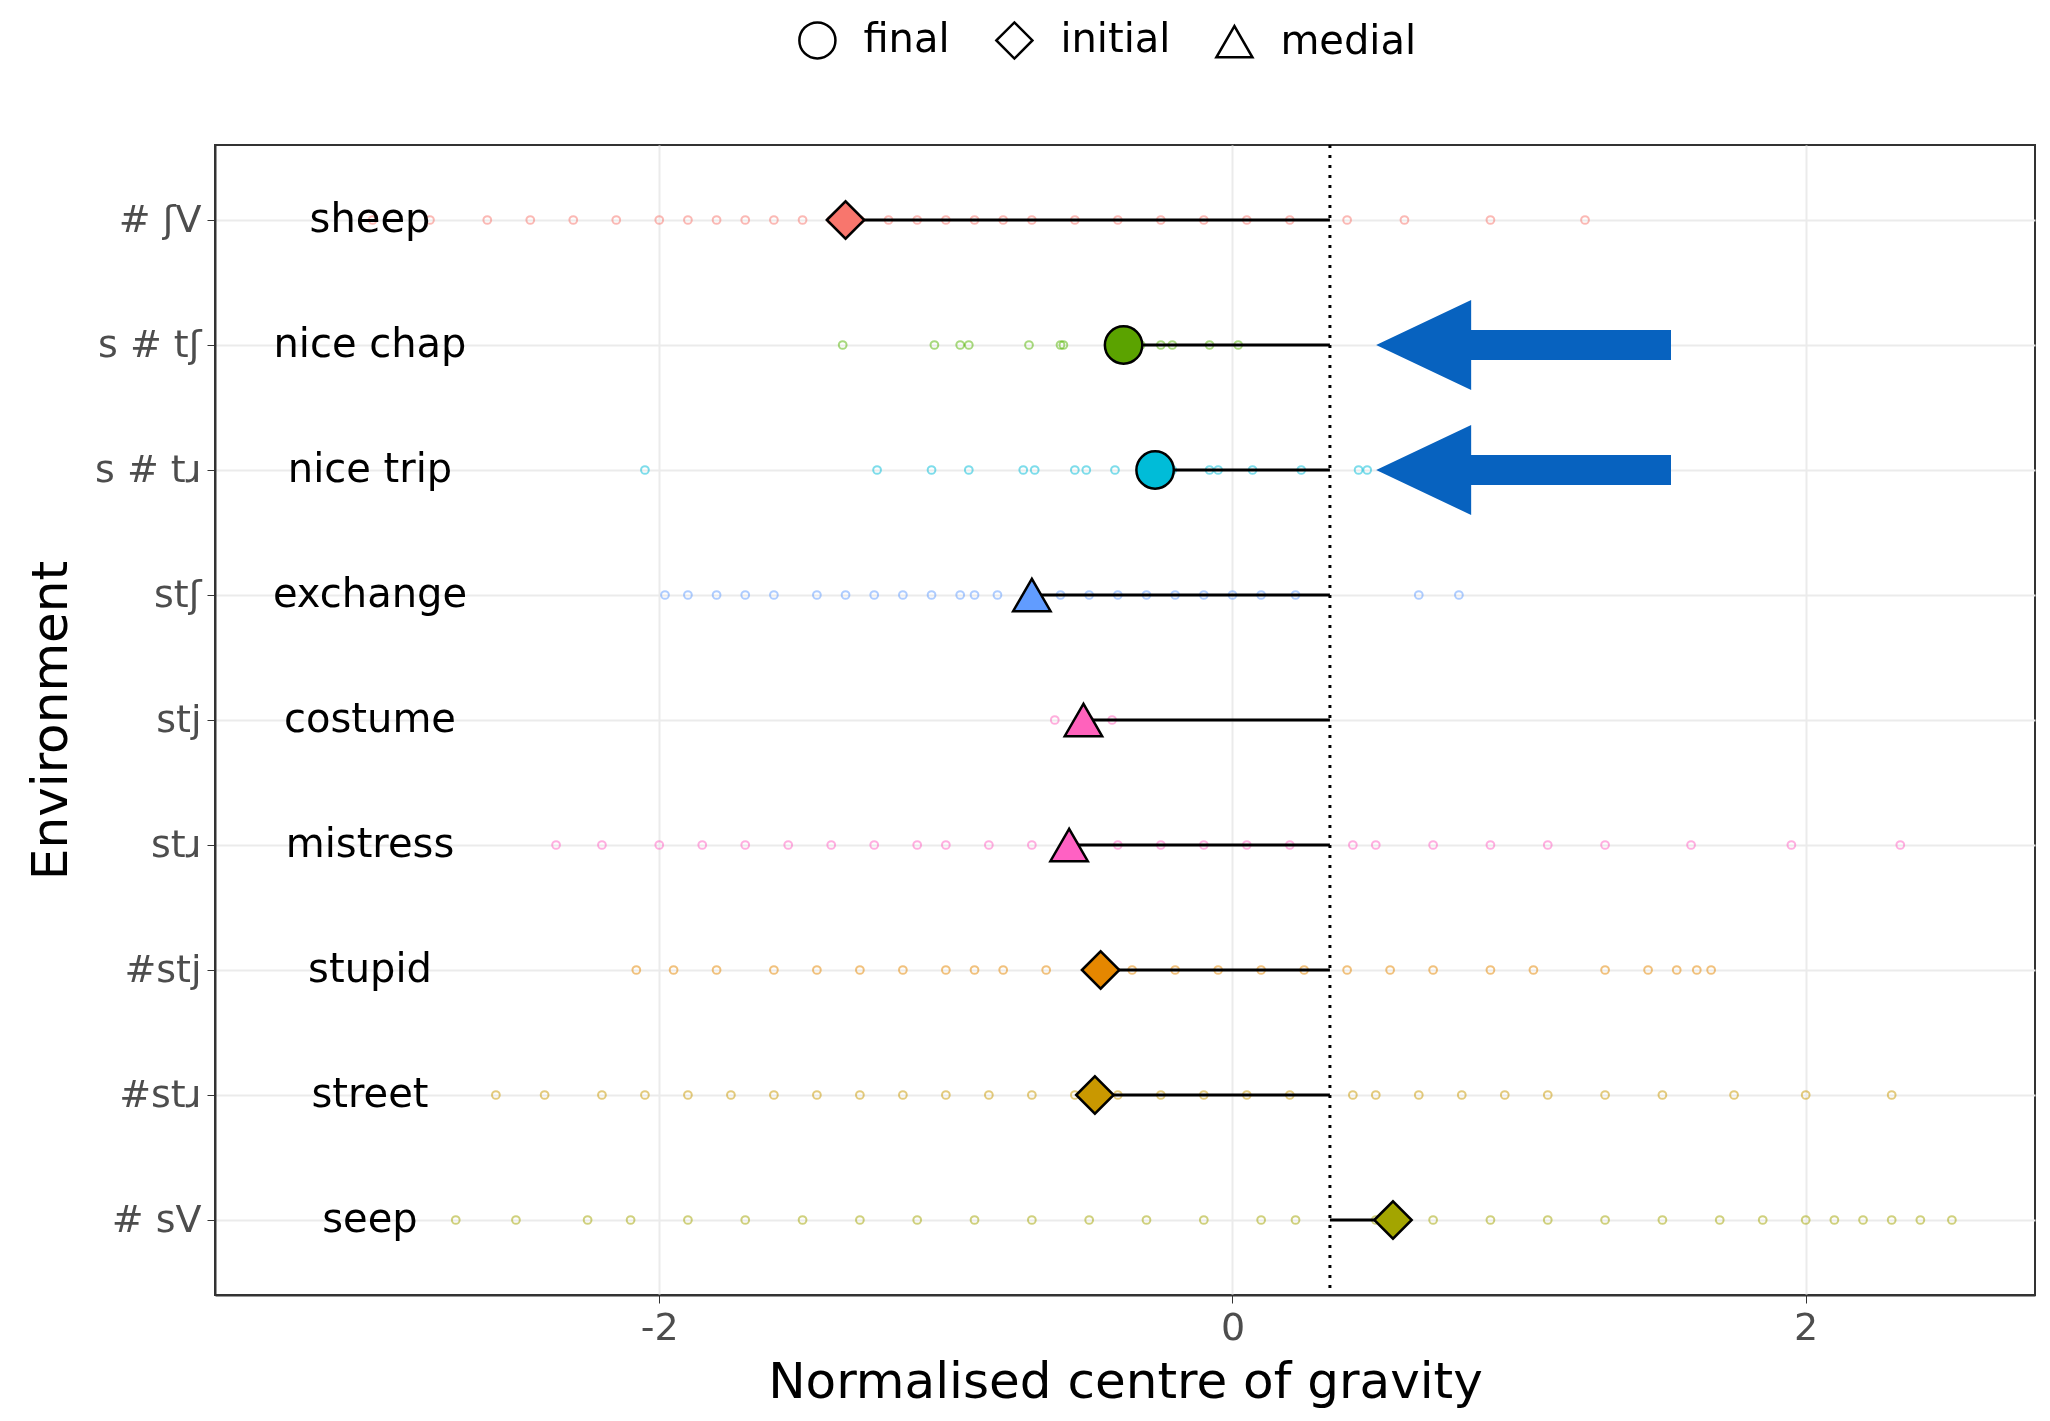 The height and width of the screenshot is (1421, 2050). What do you see at coordinates (148, 468) in the screenshot?
I see `y-tick-label: s # tɹ` at bounding box center [148, 468].